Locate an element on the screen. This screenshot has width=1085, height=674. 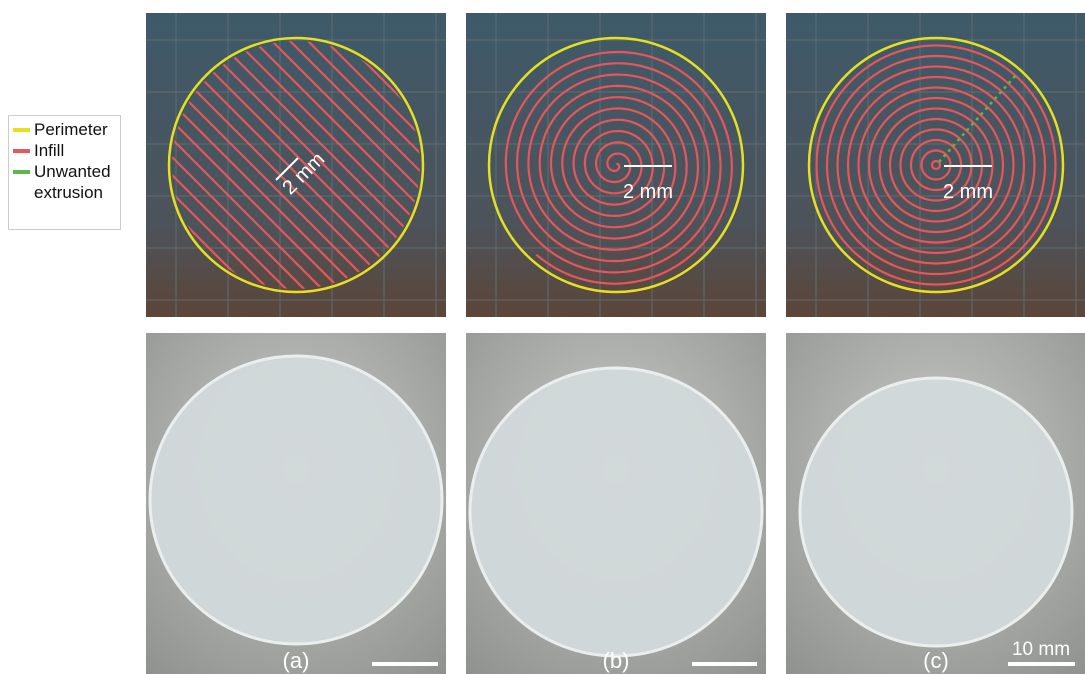
panel-label: (c) is located at coordinates (936, 660).